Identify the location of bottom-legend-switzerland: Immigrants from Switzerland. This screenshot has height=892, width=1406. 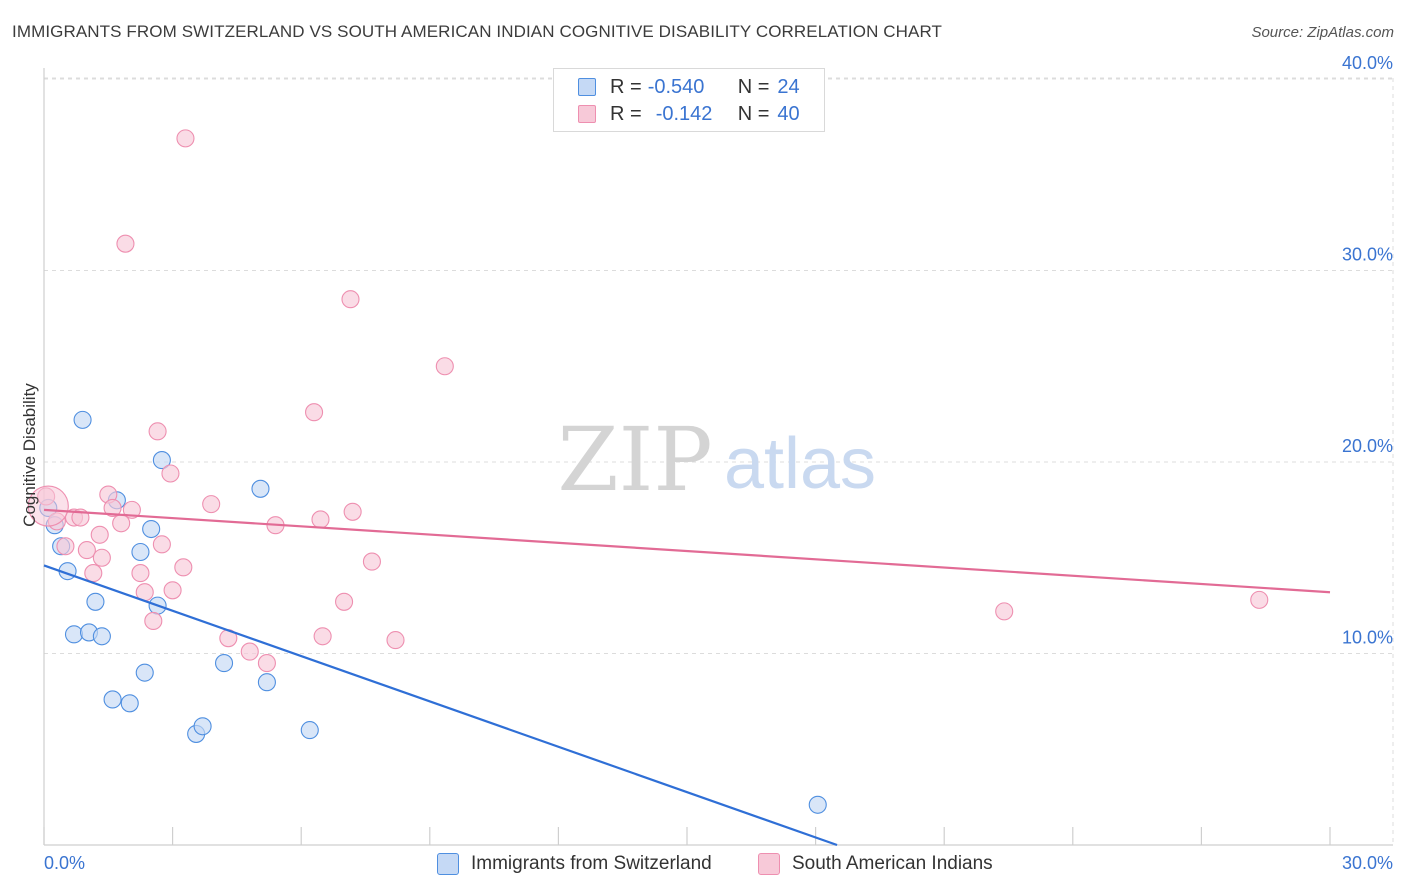
(574, 864).